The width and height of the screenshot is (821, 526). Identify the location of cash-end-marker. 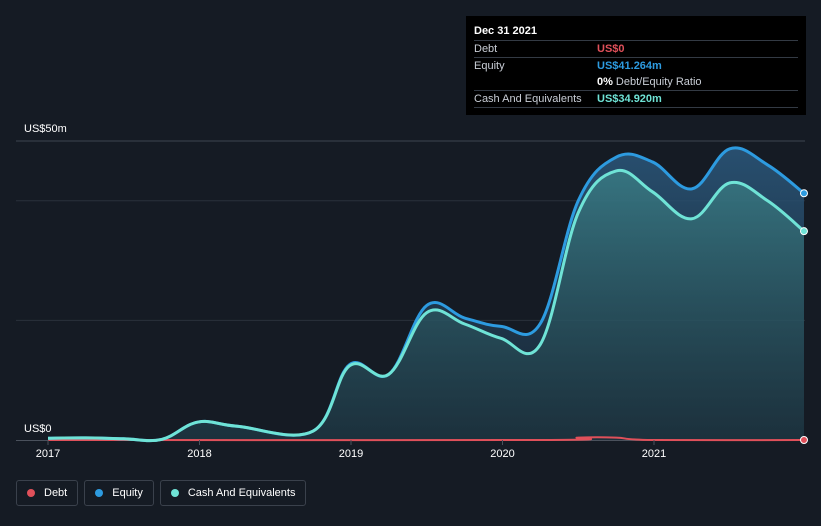
(803, 231).